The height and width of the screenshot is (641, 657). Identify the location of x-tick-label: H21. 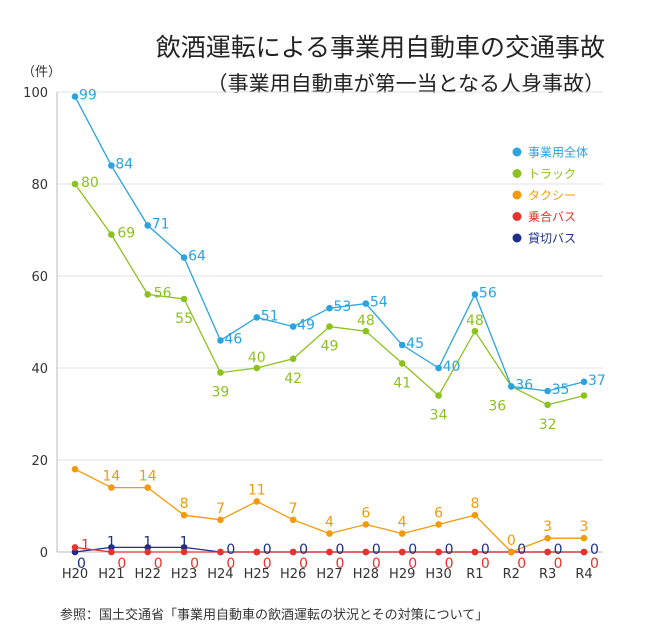
(111, 574).